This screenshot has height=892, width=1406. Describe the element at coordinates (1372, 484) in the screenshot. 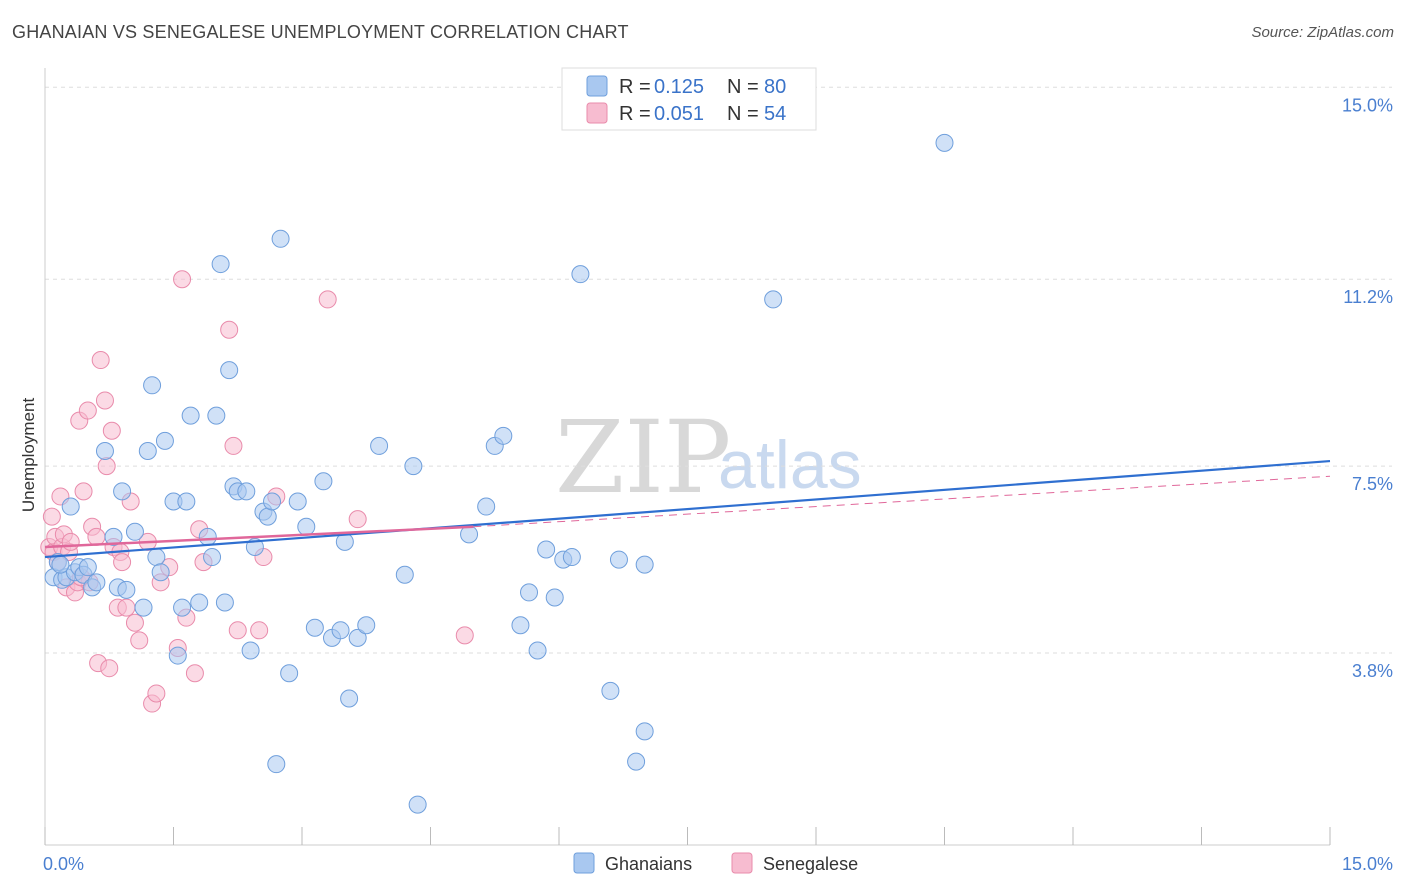

I see `y-tick-label: 7.5%` at that location.